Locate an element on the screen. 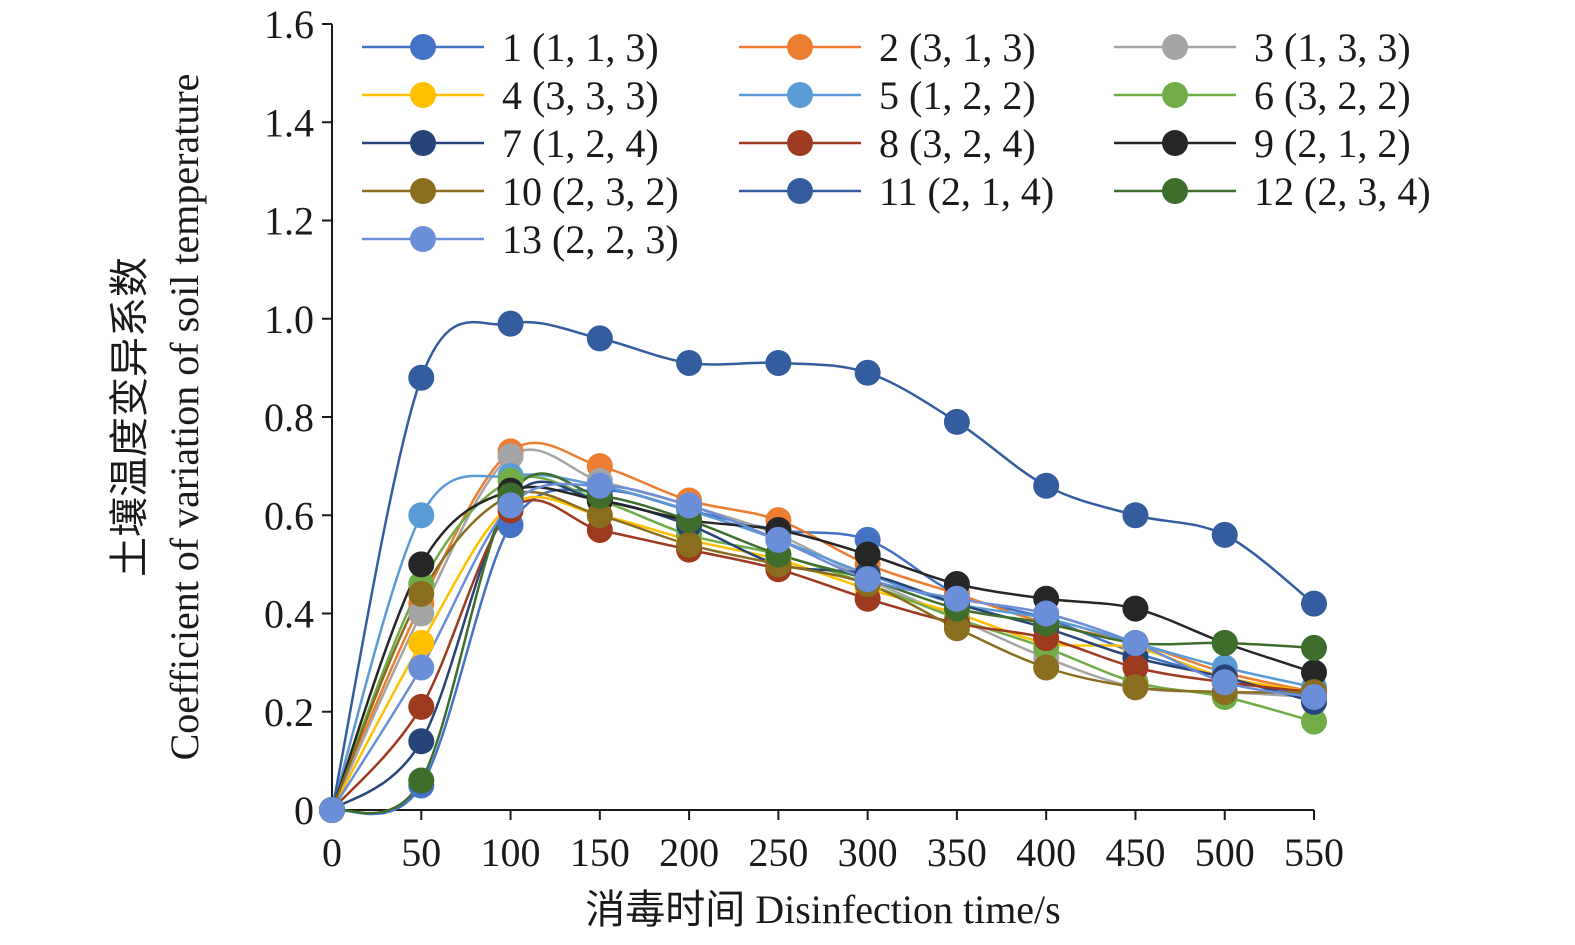 This screenshot has height=945, width=1575. legend-label: 12 (2, 3, 4) is located at coordinates (1342, 191).